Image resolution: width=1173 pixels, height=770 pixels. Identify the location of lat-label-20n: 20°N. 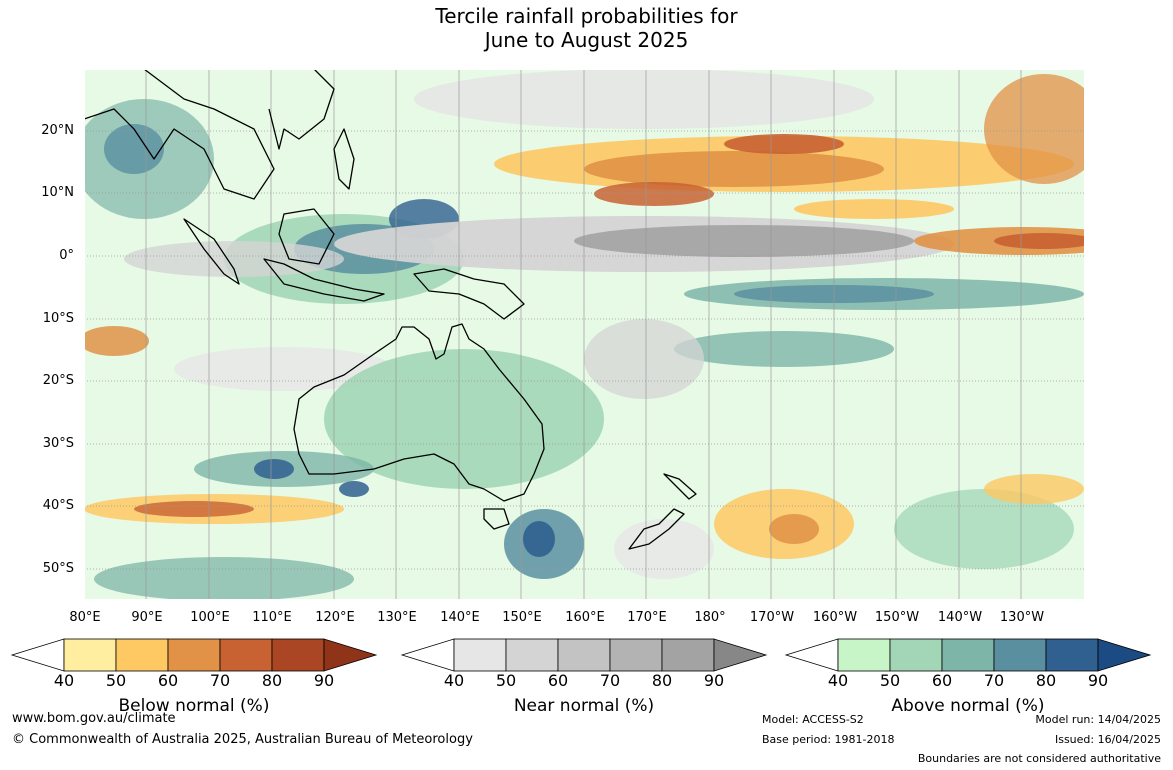
(57, 130).